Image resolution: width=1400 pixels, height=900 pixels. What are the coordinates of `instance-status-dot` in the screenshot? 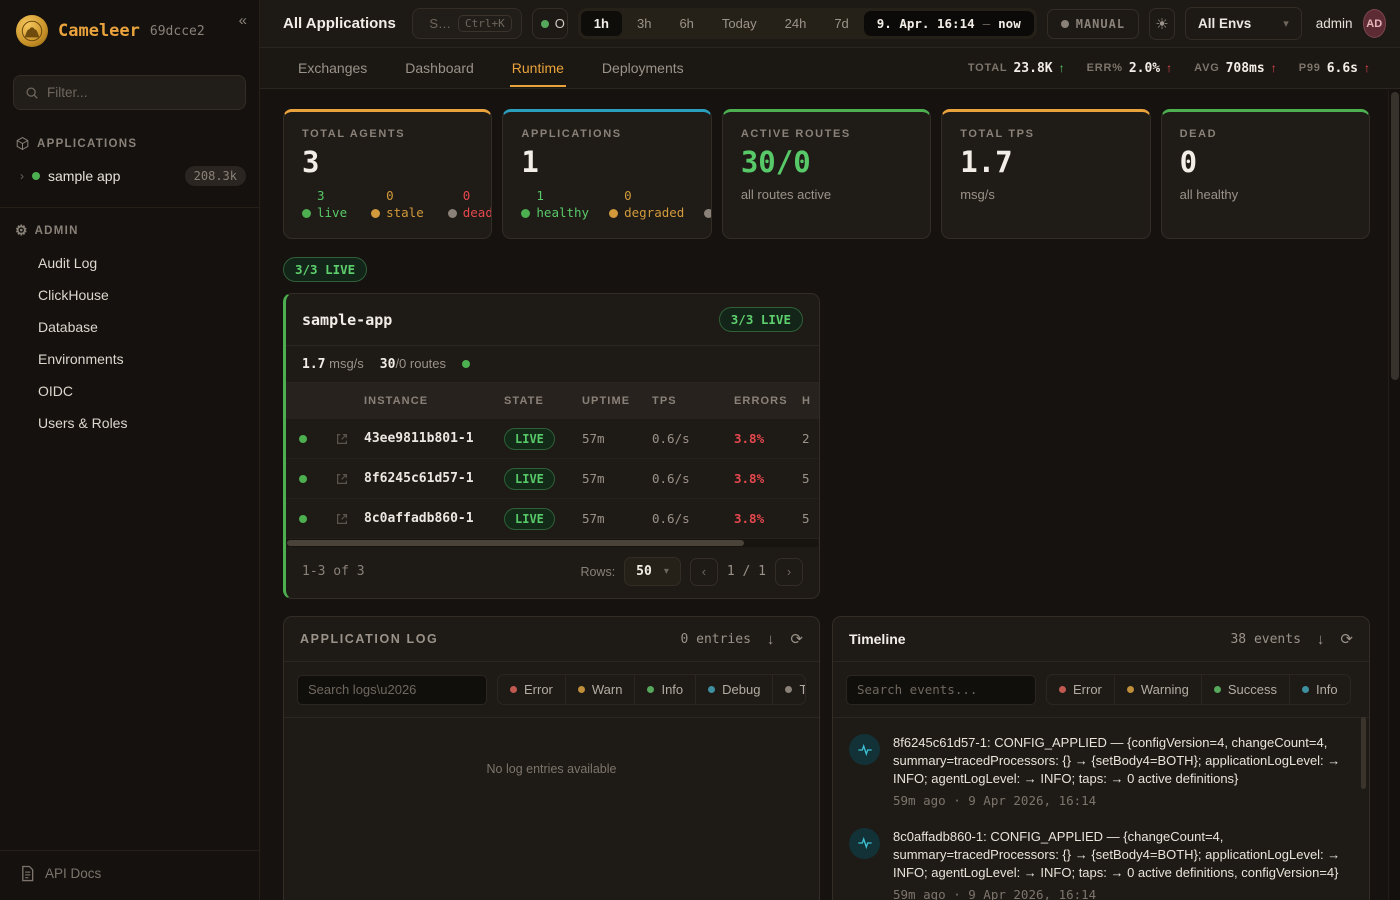 It's located at (303, 438).